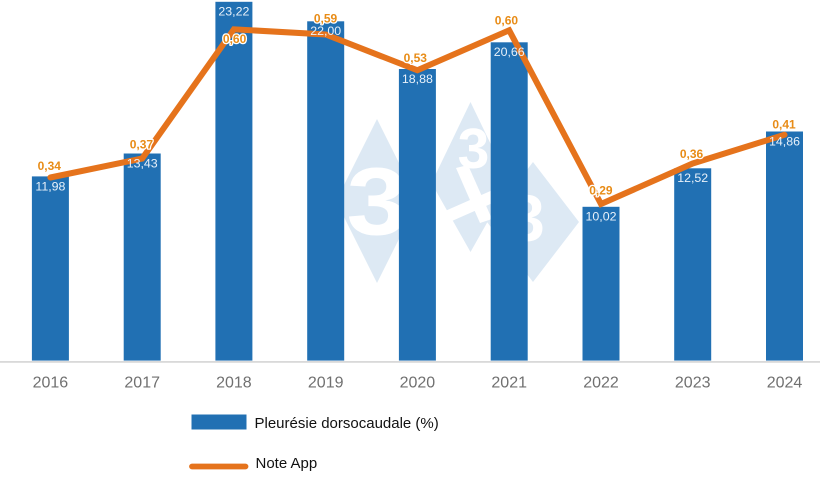 The image size is (820, 488). Describe the element at coordinates (377, 202) in the screenshot. I see `svg-text: 3` at that location.